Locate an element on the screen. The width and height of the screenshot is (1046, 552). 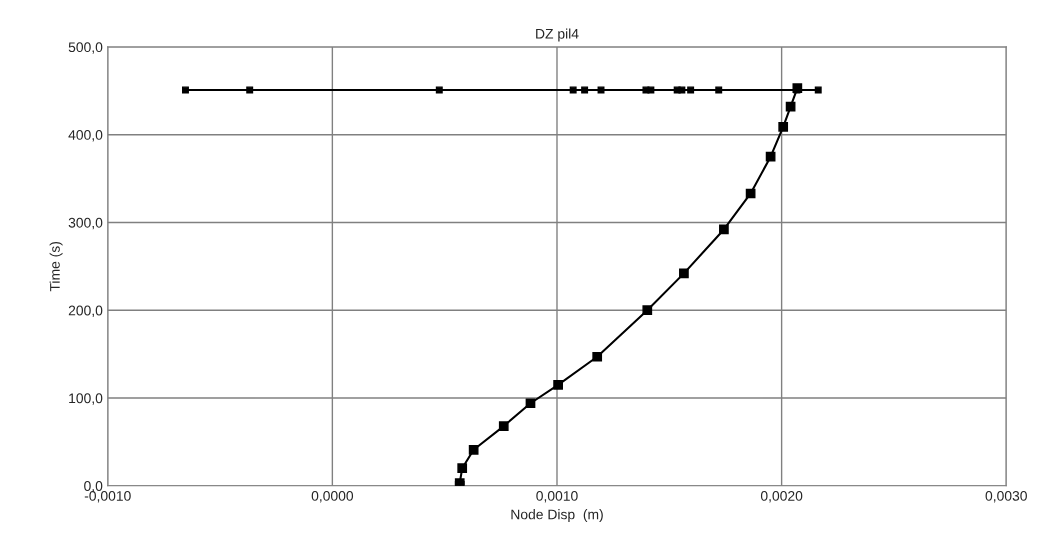
y-tick-label: 300,0 is located at coordinates (85, 223).